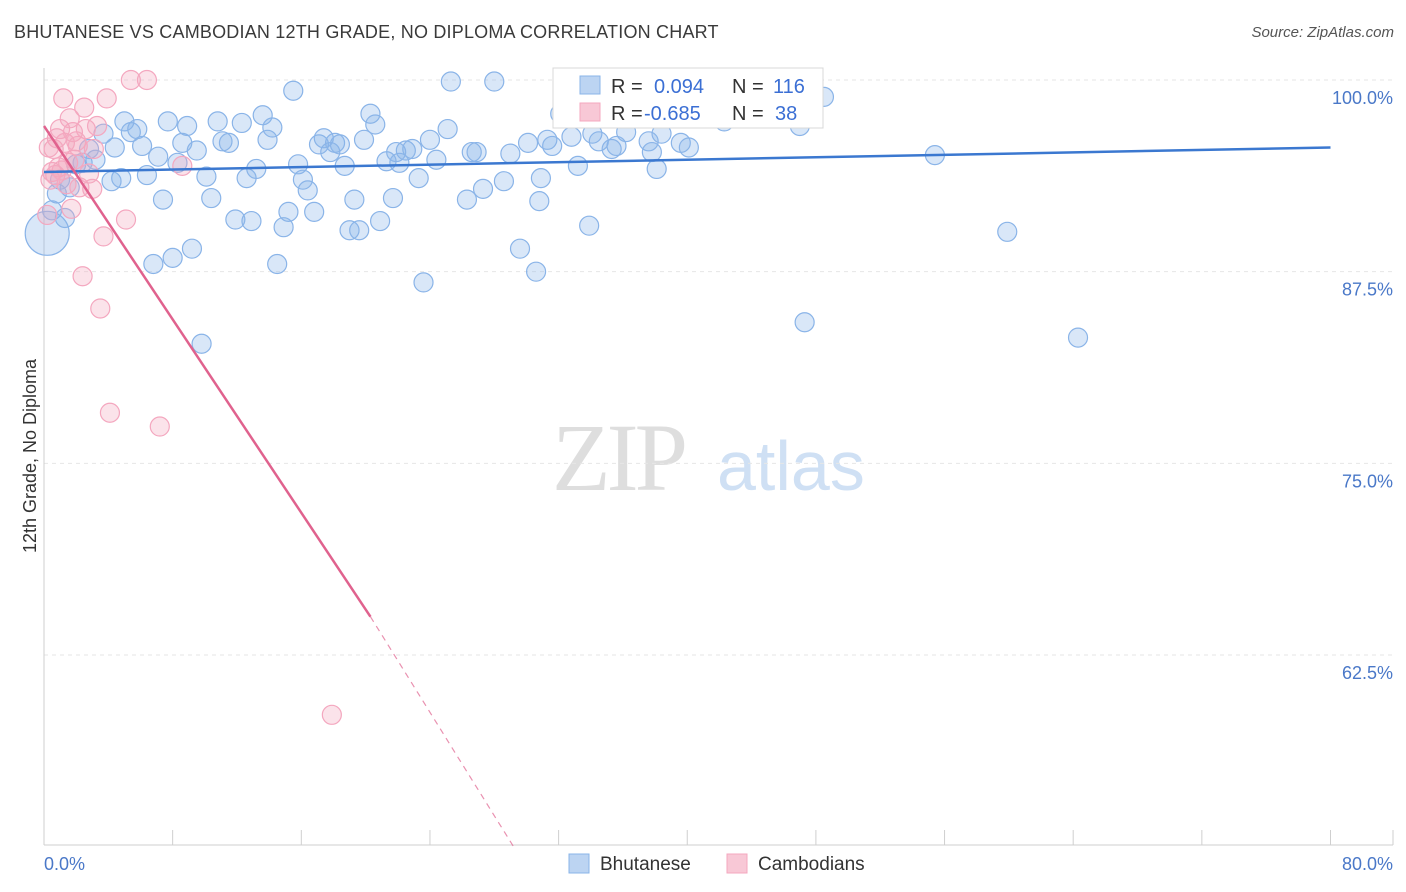 This screenshot has width=1406, height=892. What do you see at coordinates (1367, 481) in the screenshot?
I see `y-tick-label-2: 75.0%` at bounding box center [1367, 481].